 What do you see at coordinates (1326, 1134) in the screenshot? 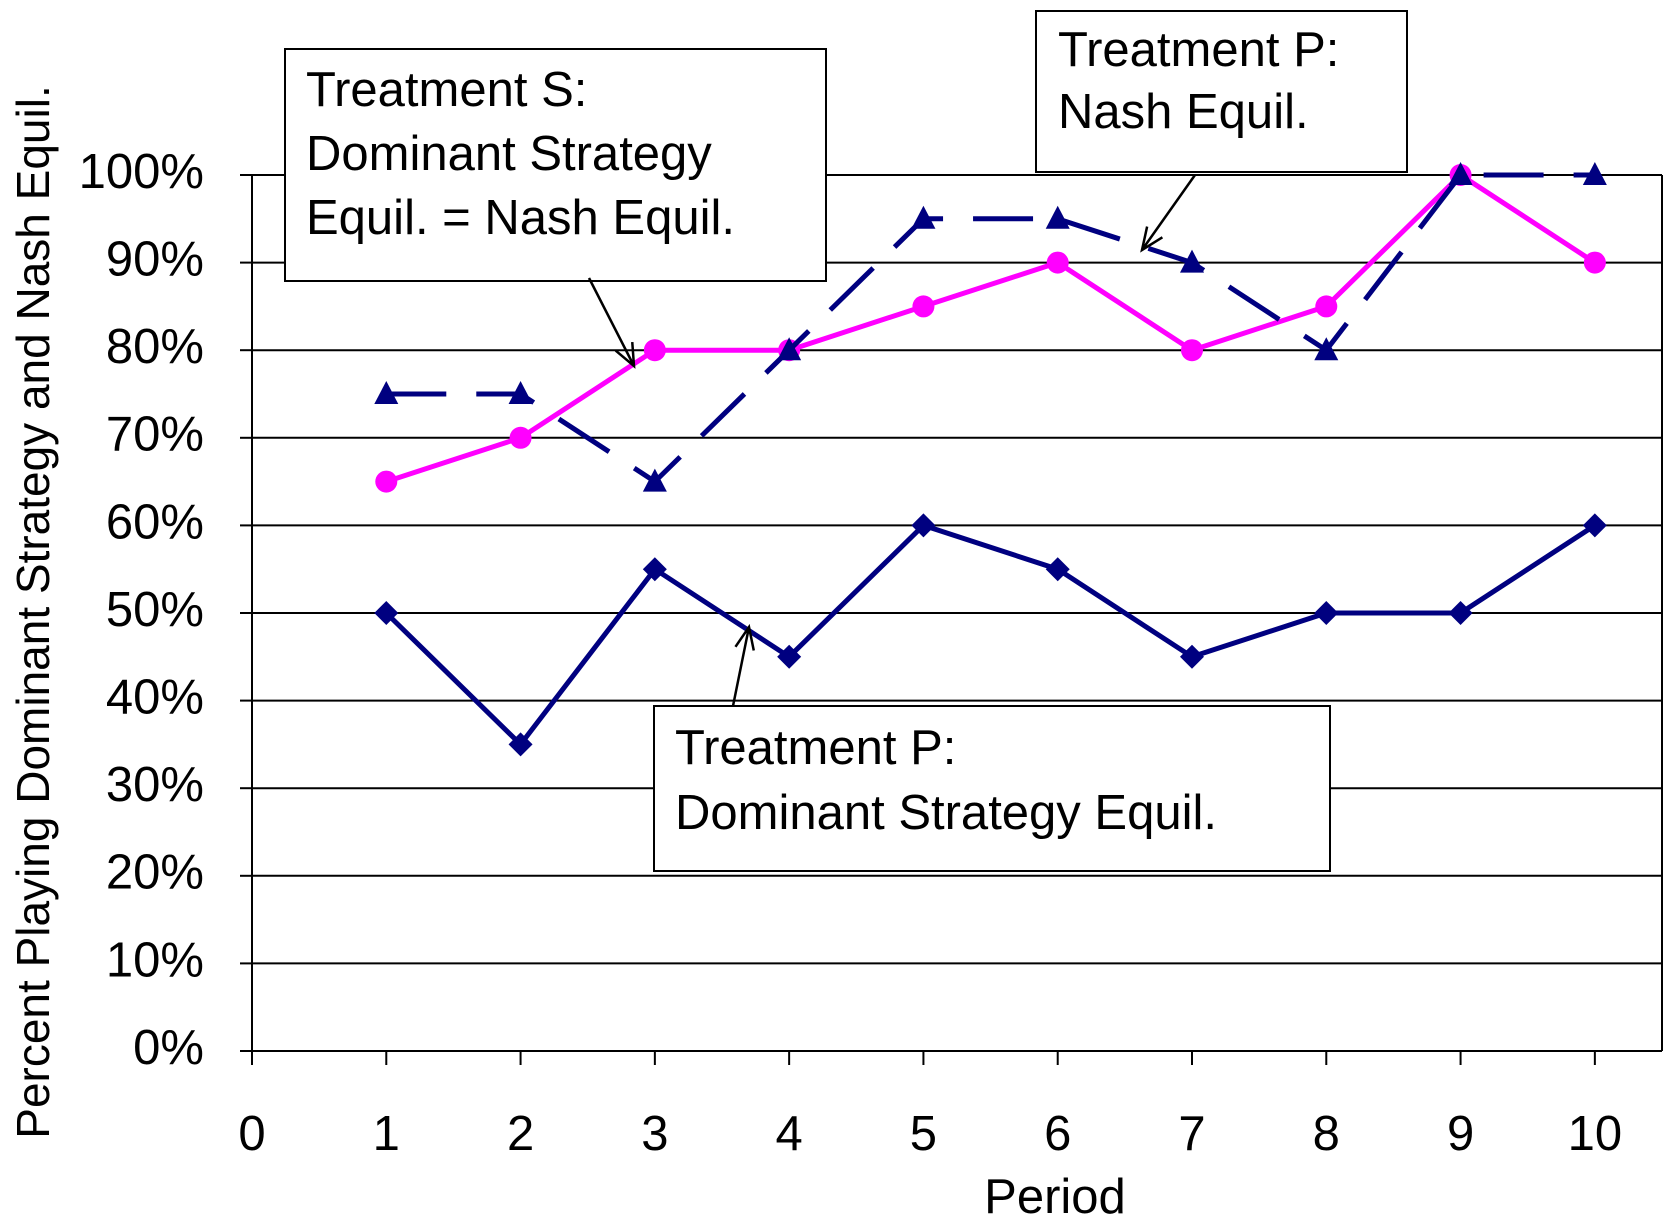
I see `x-tick-label: 8` at bounding box center [1326, 1134].